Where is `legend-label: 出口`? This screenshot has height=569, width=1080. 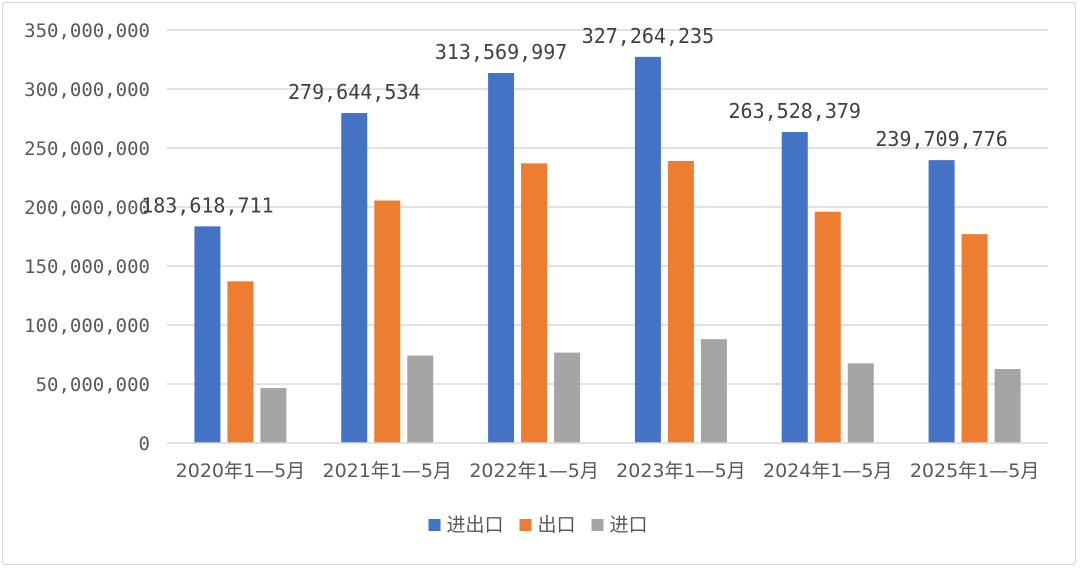
legend-label: 出口 is located at coordinates (557, 525).